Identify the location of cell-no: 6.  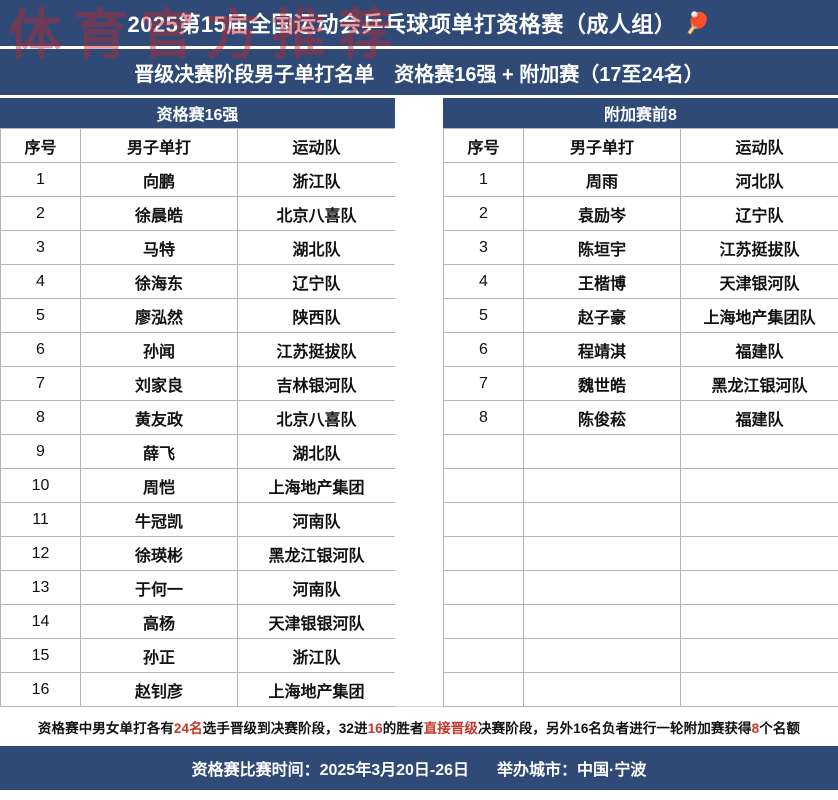
(483, 349).